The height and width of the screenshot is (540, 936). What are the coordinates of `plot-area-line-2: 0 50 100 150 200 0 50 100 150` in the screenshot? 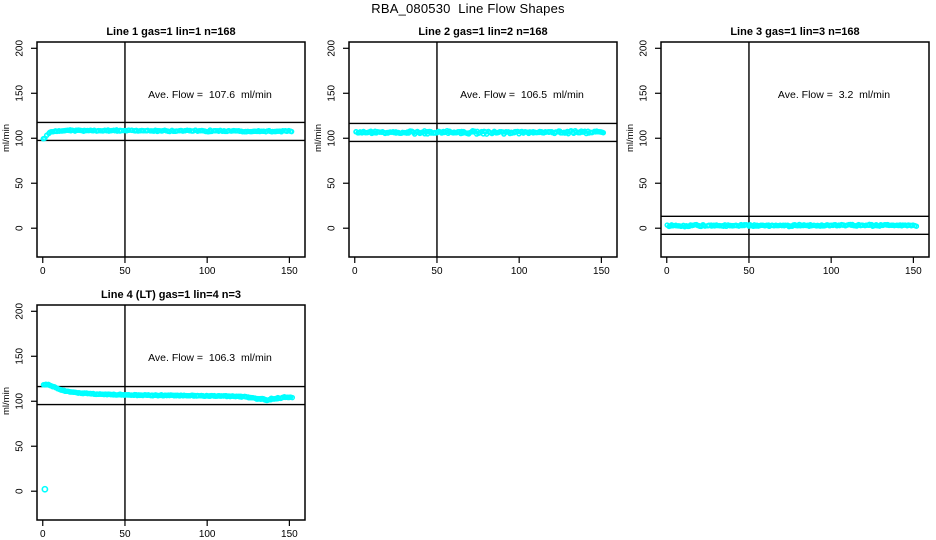 It's located at (472, 158).